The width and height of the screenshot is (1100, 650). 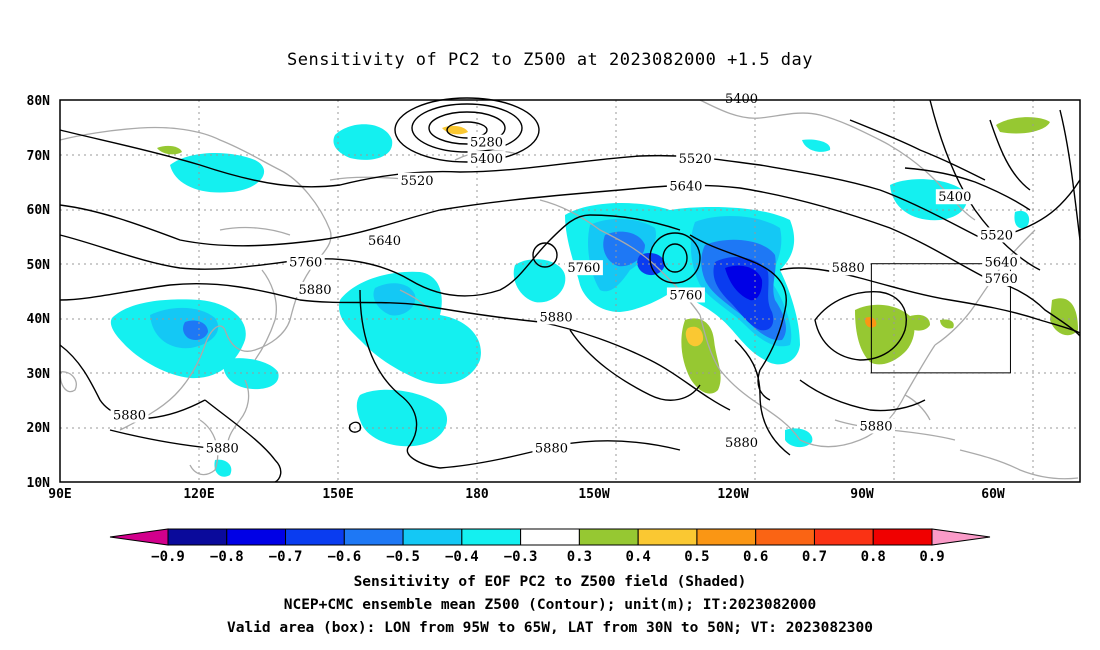 What do you see at coordinates (198, 494) in the screenshot?
I see `lon-tick-label: 120E` at bounding box center [198, 494].